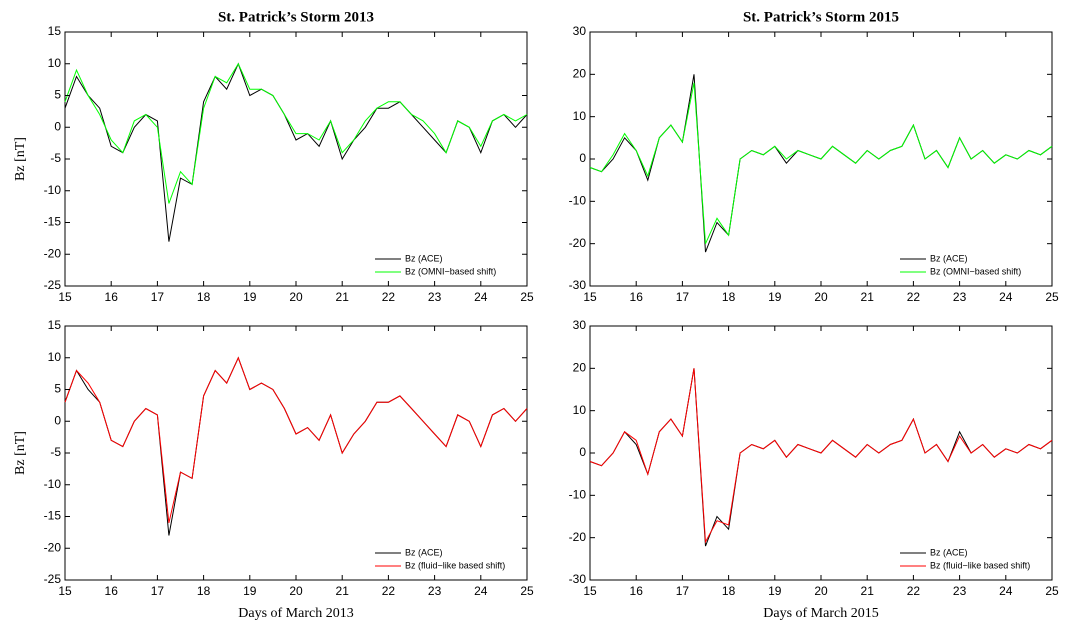 The image size is (1074, 624). Describe the element at coordinates (296, 17) in the screenshot. I see `chart-title: St. Patrick’s Storm 2013` at that location.